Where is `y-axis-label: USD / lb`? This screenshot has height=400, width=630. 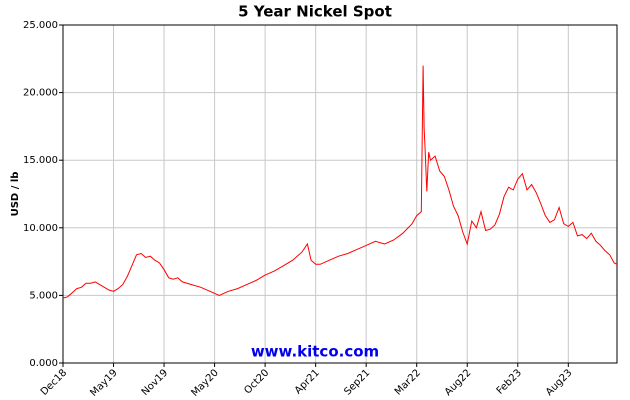
y-axis-label: USD / lb is located at coordinates (15, 194).